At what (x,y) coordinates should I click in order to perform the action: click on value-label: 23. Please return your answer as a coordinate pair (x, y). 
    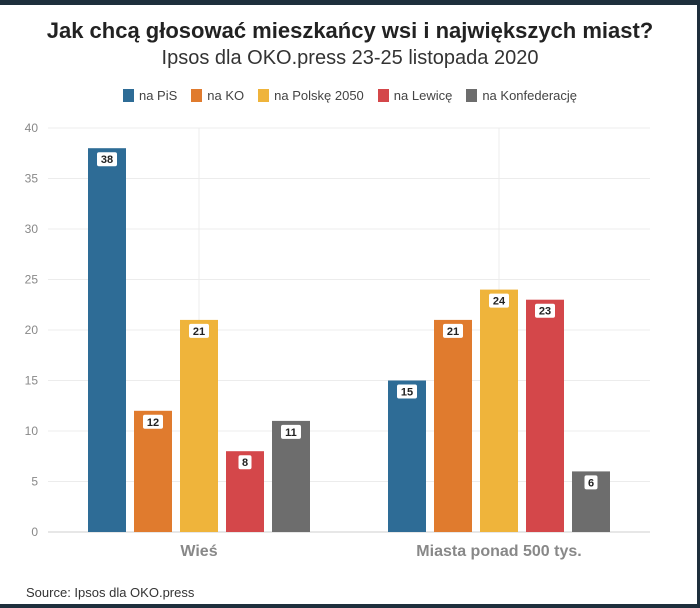
    Looking at the image, I should click on (545, 312).